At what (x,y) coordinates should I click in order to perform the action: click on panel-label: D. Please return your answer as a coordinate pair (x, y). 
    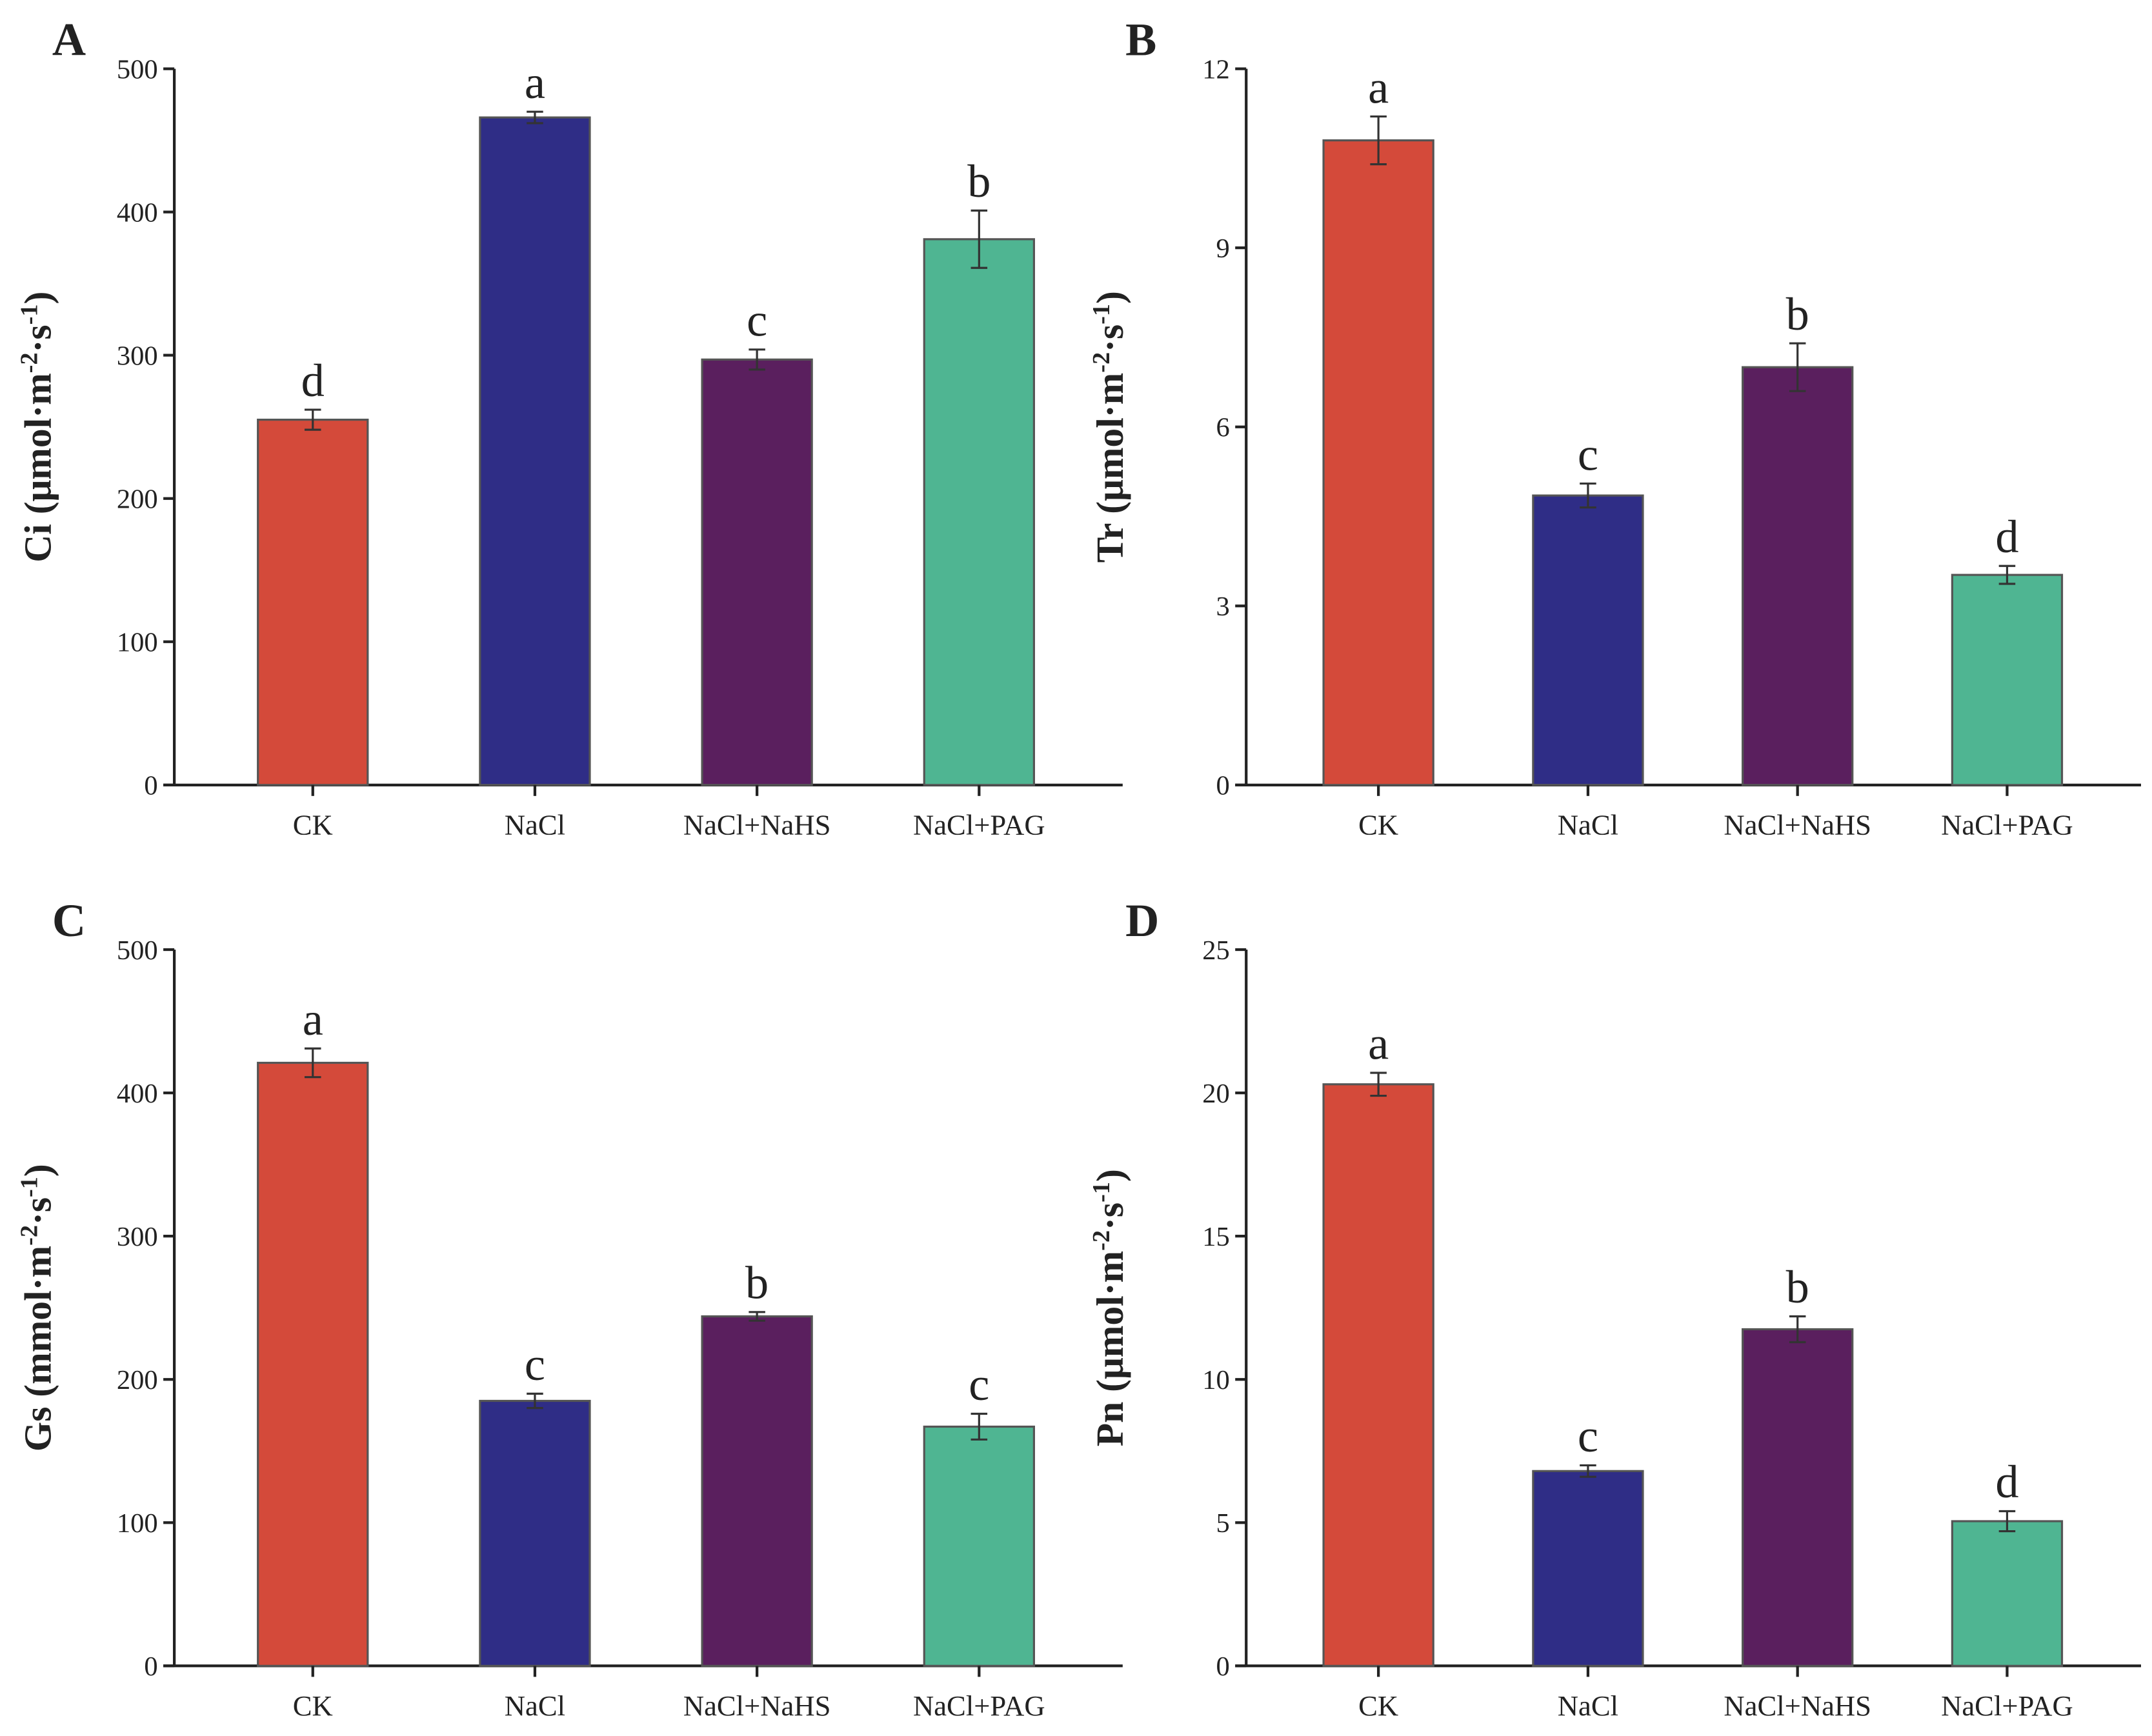
    Looking at the image, I should click on (1142, 920).